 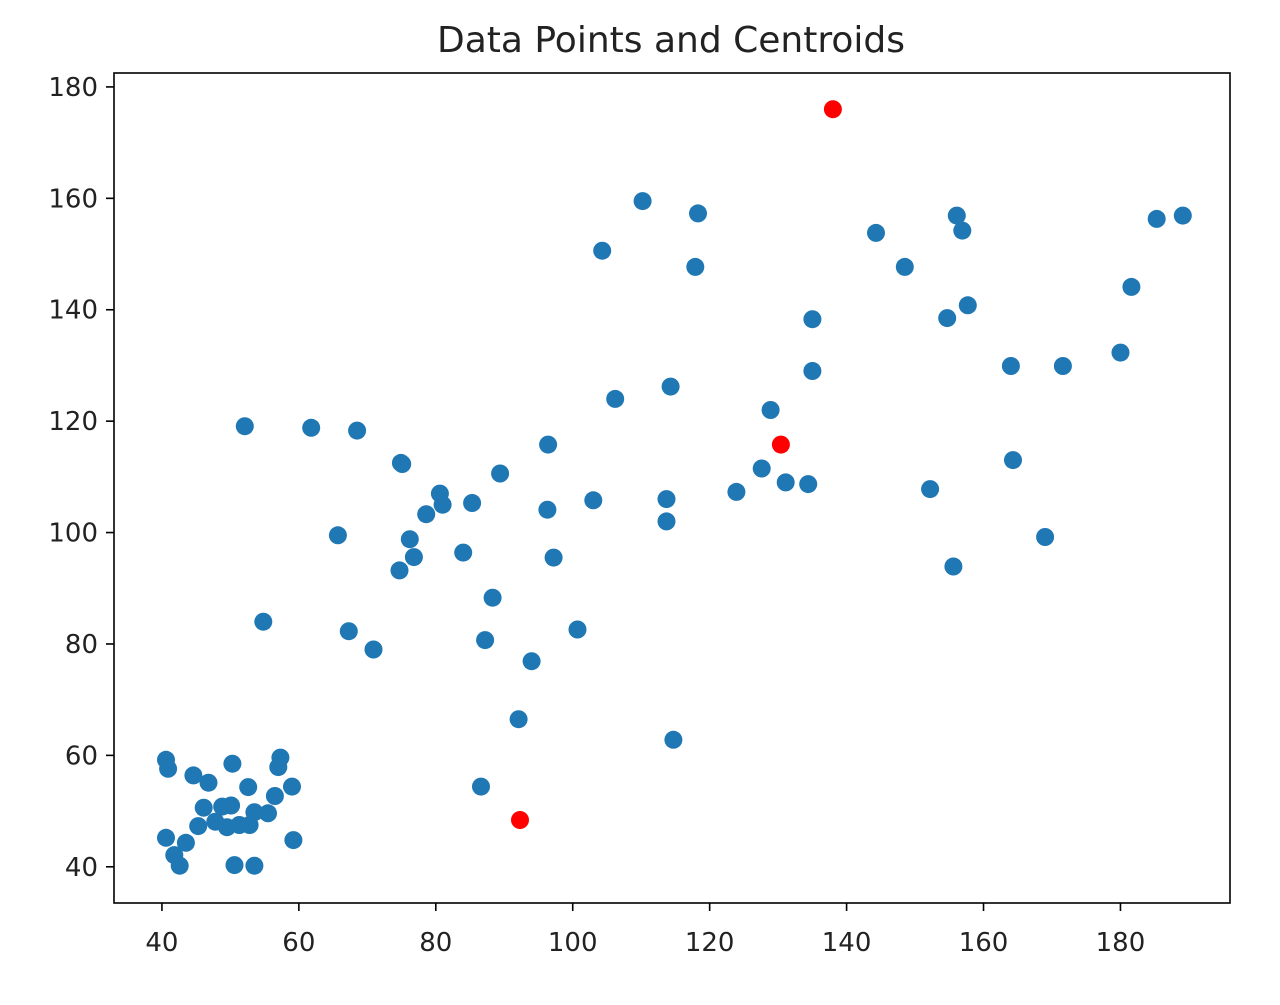 What do you see at coordinates (81, 756) in the screenshot?
I see `y-tick-label: 60` at bounding box center [81, 756].